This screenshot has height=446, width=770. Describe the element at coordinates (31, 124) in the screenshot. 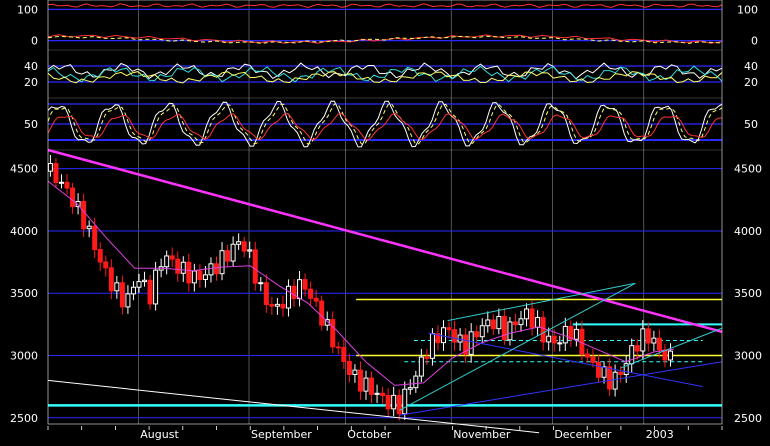

I see `indicator-tick-left: 50` at that location.